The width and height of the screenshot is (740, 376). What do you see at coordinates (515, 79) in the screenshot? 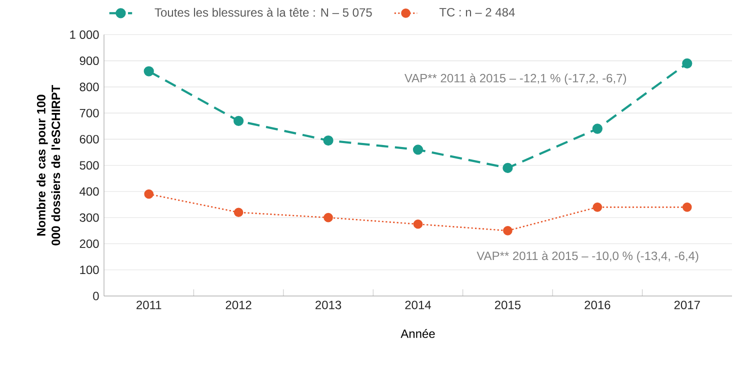
I see `annotation: VAP** 2011 à 2015 – -12,1 % (-17,2, -6,7)` at bounding box center [515, 79].